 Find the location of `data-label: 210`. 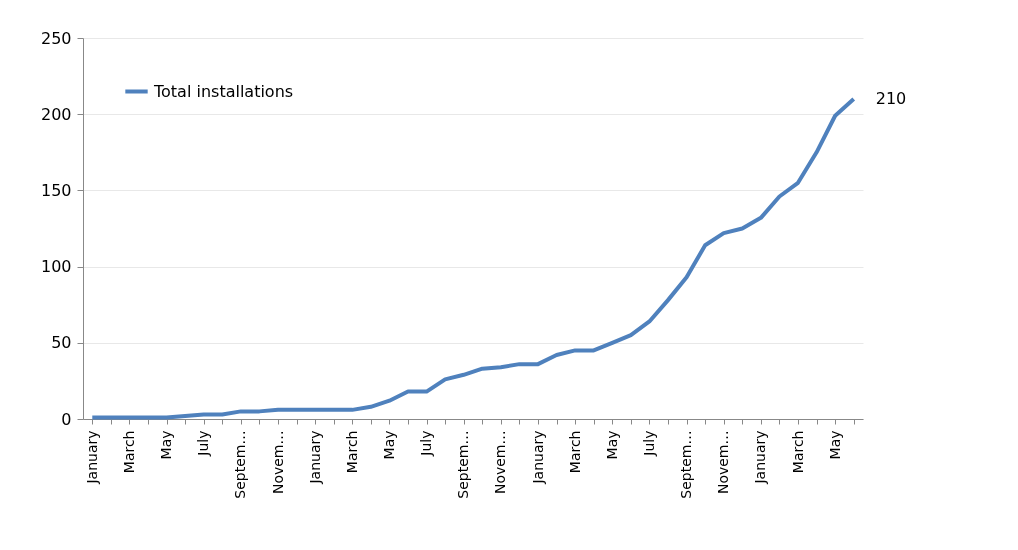

data-label: 210 is located at coordinates (891, 98).